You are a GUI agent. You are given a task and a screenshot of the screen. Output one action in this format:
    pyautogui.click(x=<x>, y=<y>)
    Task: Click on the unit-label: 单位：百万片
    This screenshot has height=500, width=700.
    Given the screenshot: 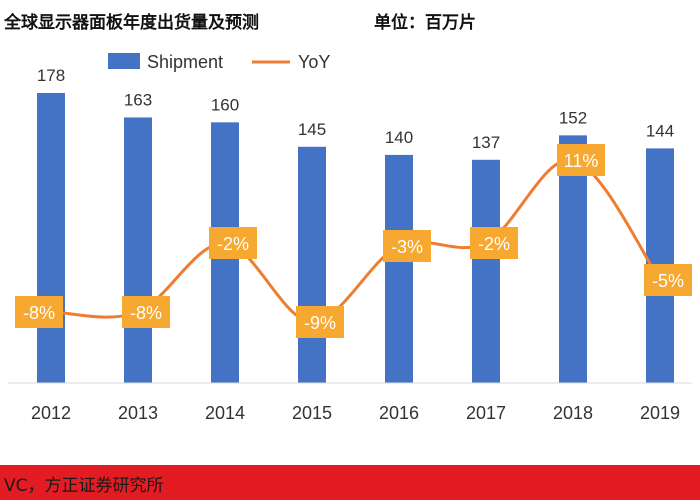 What is the action you would take?
    pyautogui.click(x=425, y=23)
    